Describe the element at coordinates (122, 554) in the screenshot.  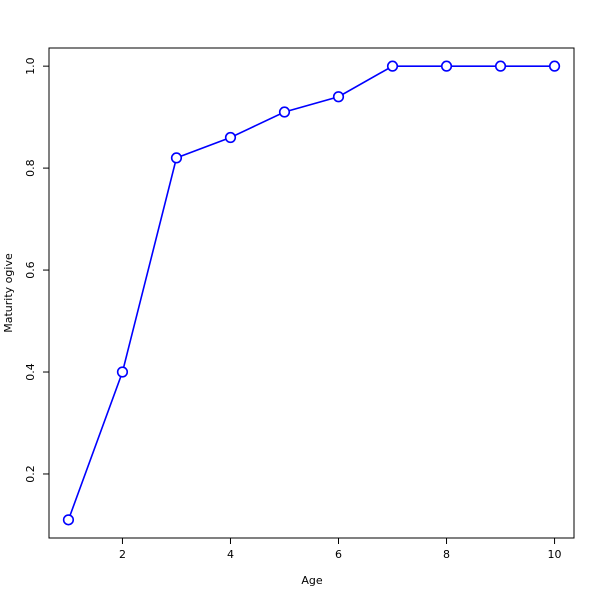
I see `x-tick-label: 2` at that location.